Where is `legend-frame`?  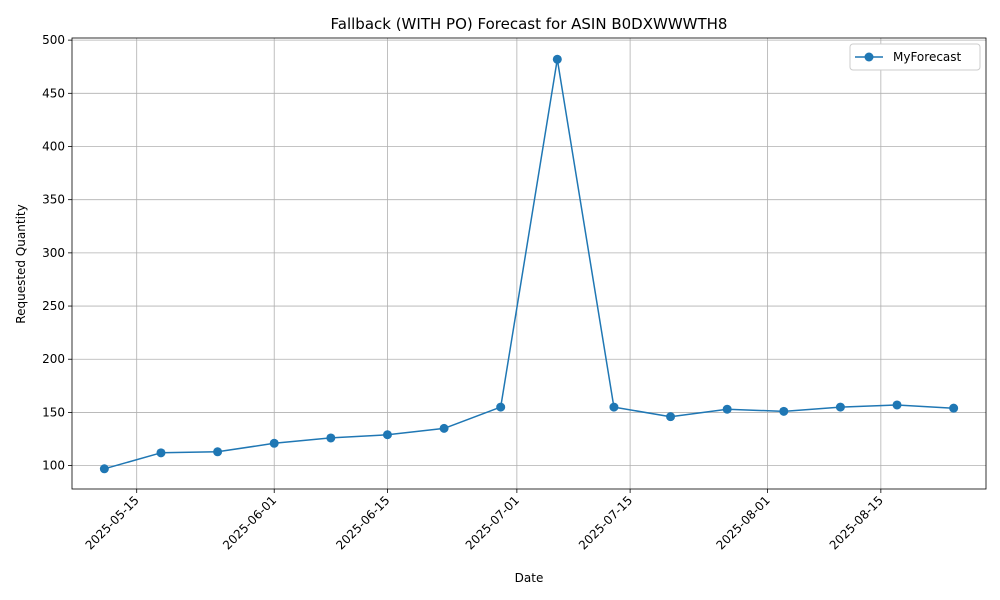
legend-frame is located at coordinates (915, 57).